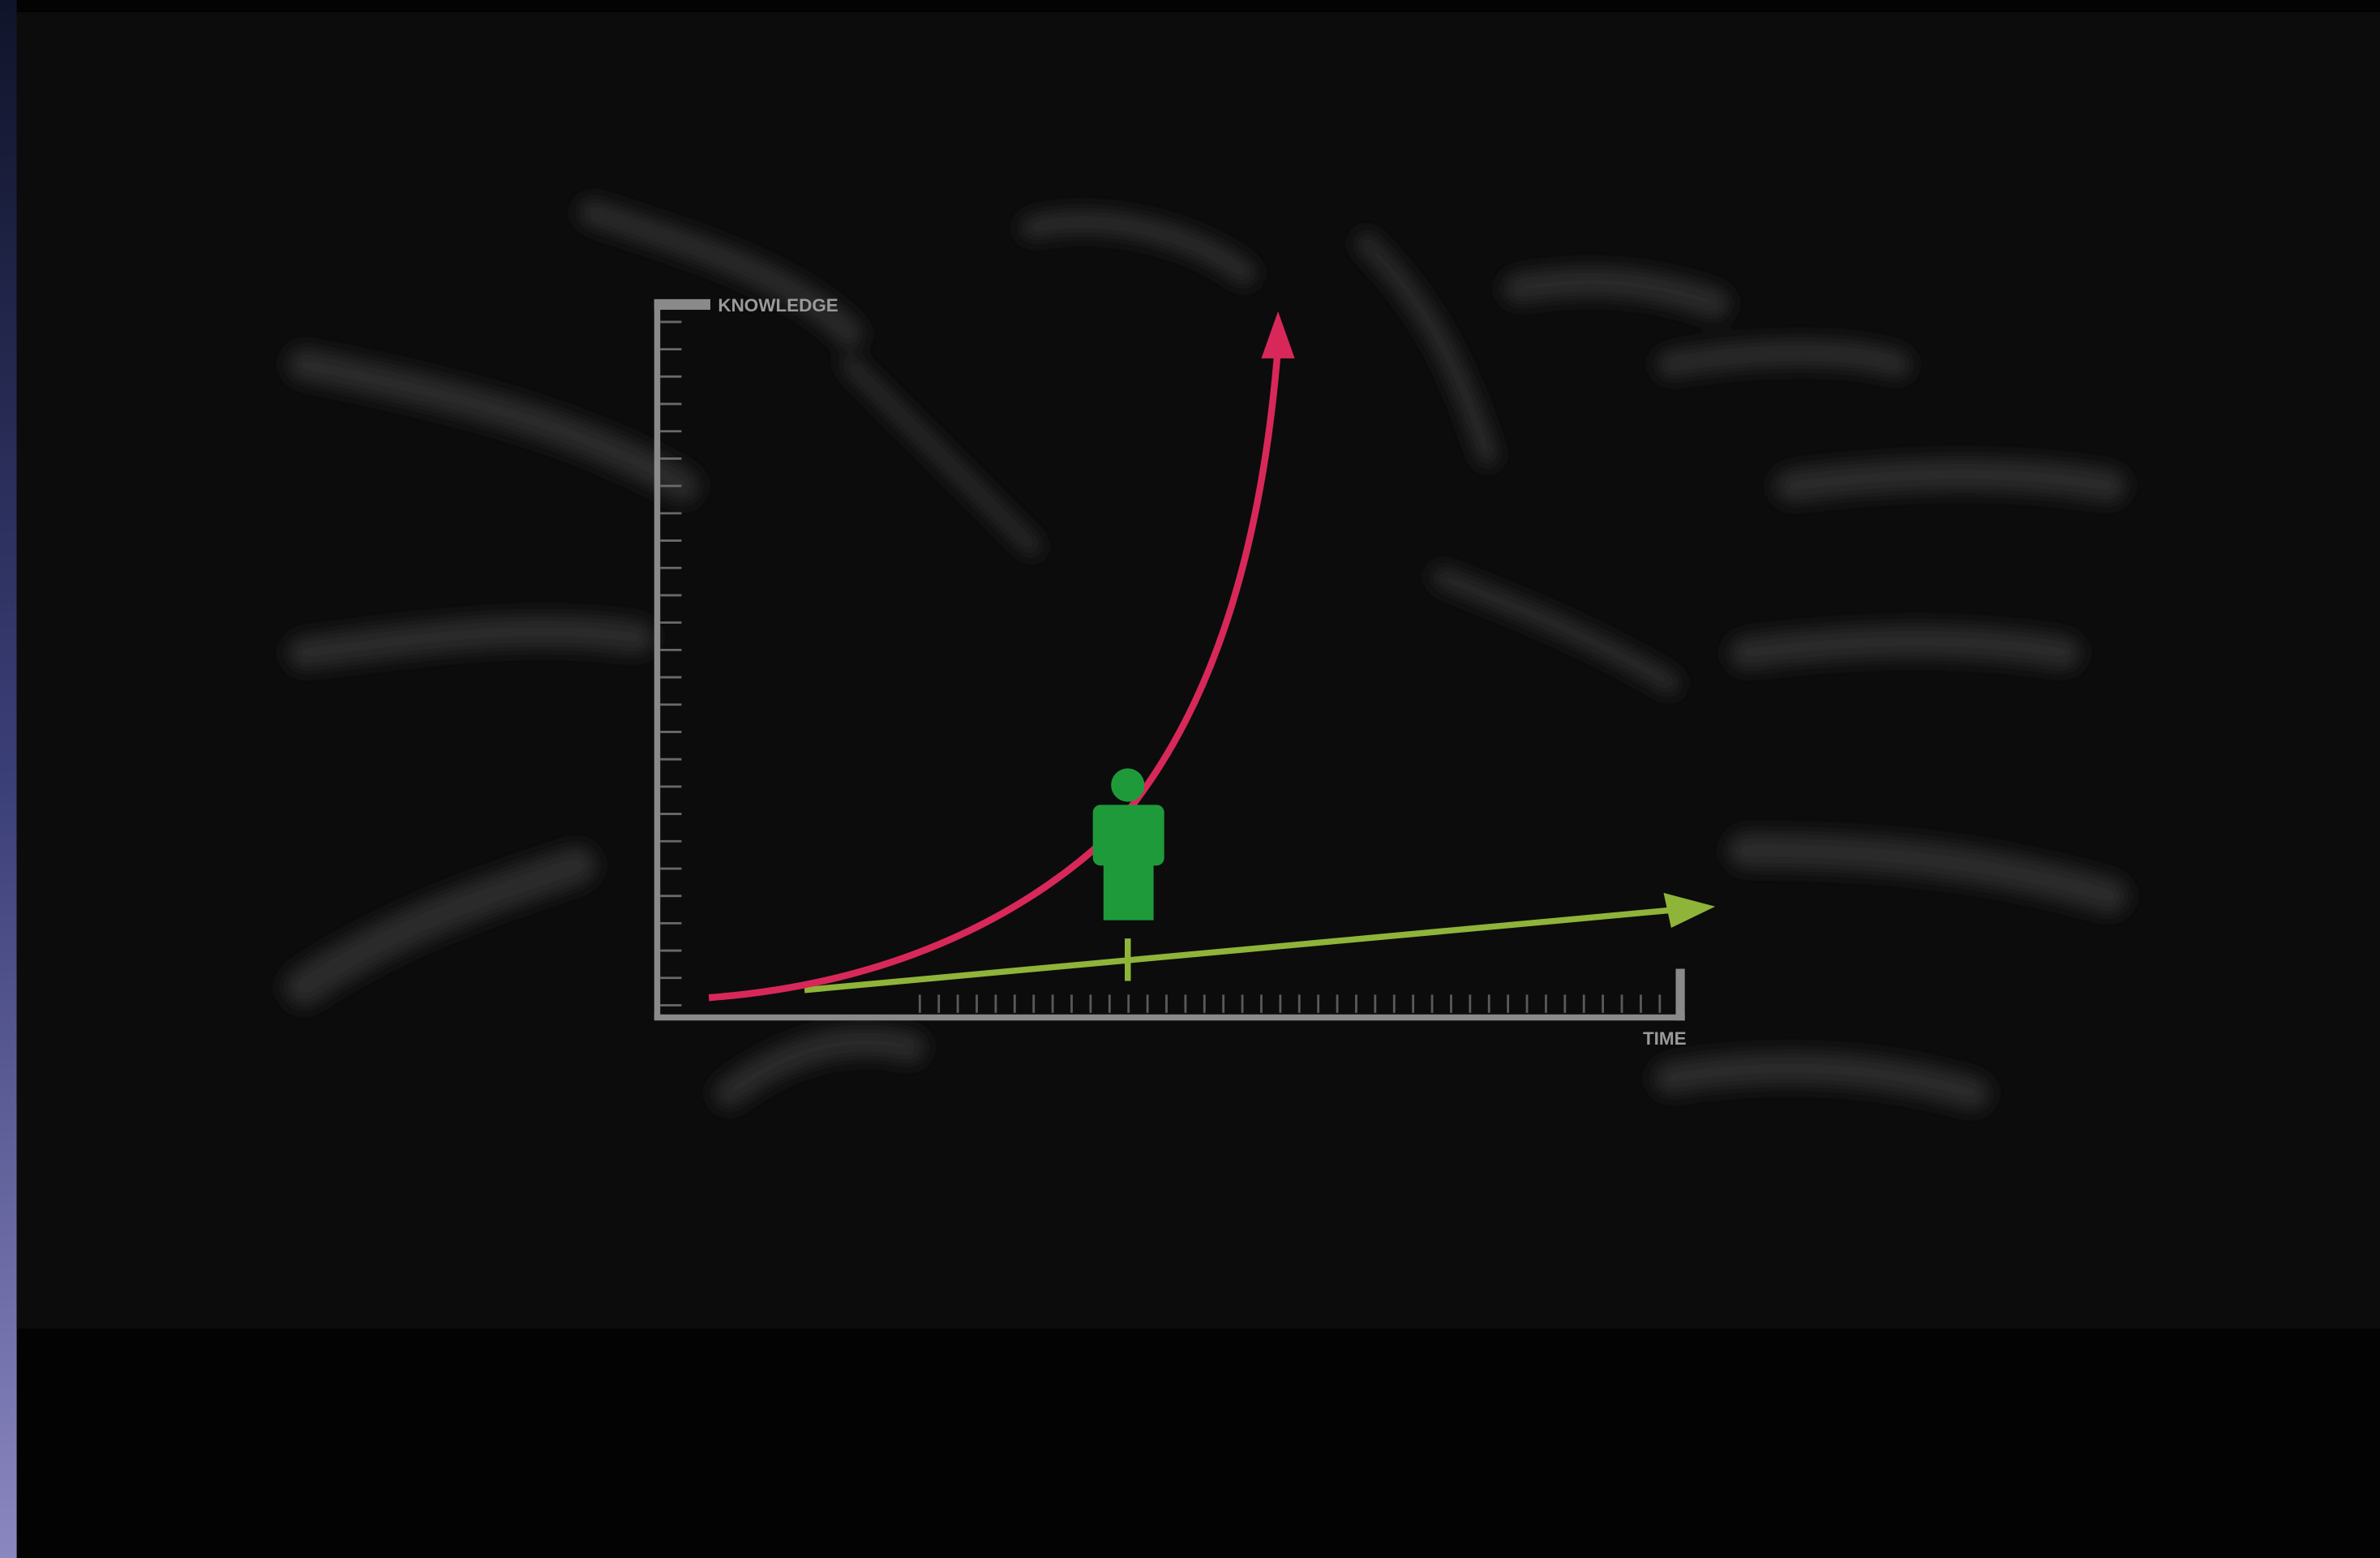  I want to click on person-head, so click(1128, 785).